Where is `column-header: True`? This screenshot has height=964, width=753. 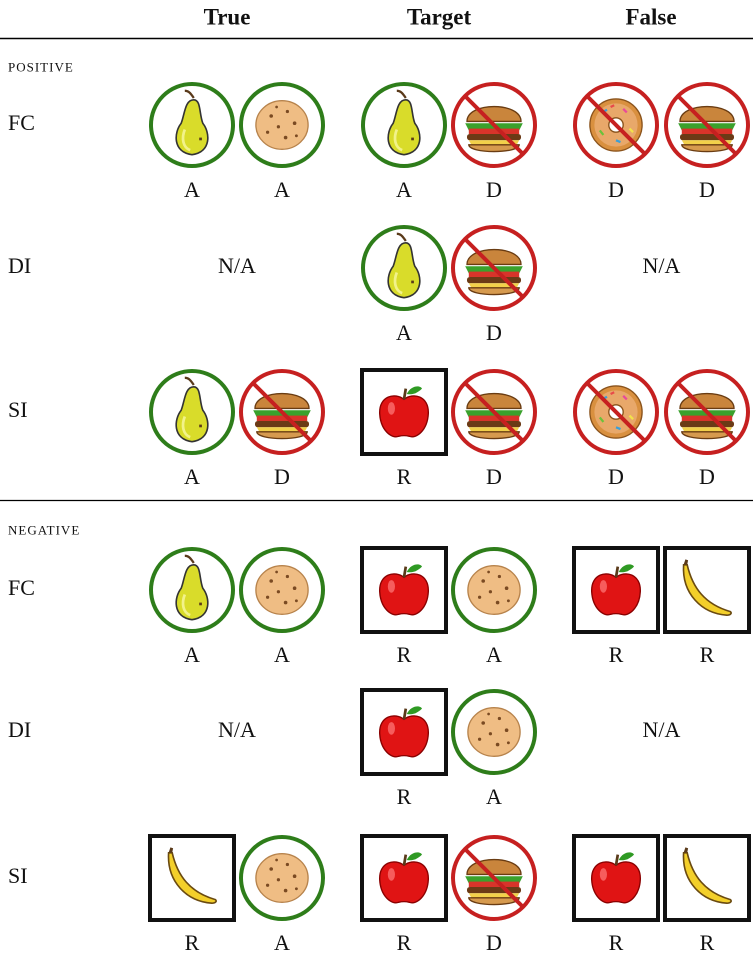
column-header: True is located at coordinates (227, 16).